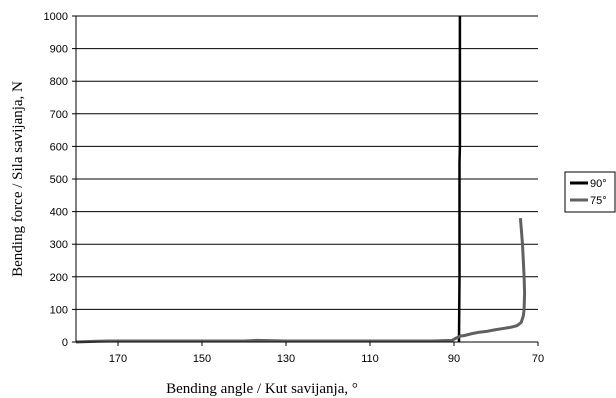 This screenshot has height=398, width=616. I want to click on legend-box, so click(590, 192).